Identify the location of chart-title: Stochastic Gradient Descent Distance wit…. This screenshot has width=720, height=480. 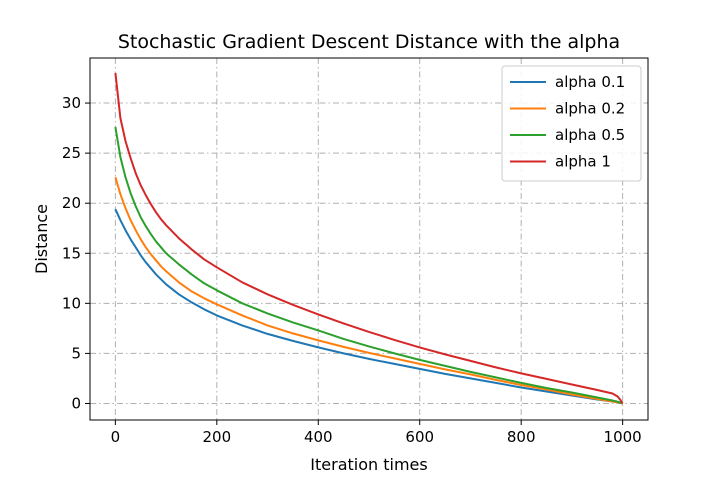
(369, 42).